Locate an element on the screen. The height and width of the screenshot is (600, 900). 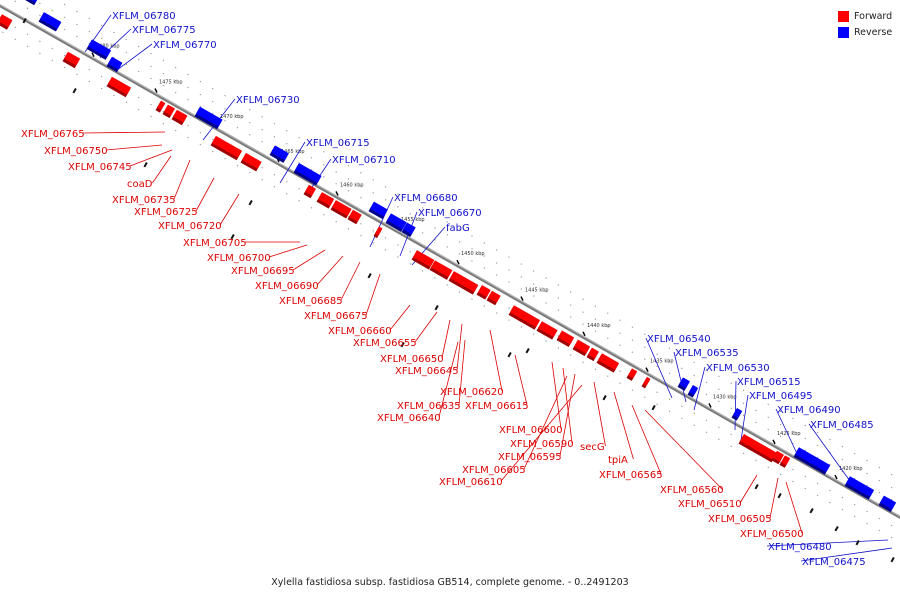
gene-label: XFLM_06530 is located at coordinates (738, 368).